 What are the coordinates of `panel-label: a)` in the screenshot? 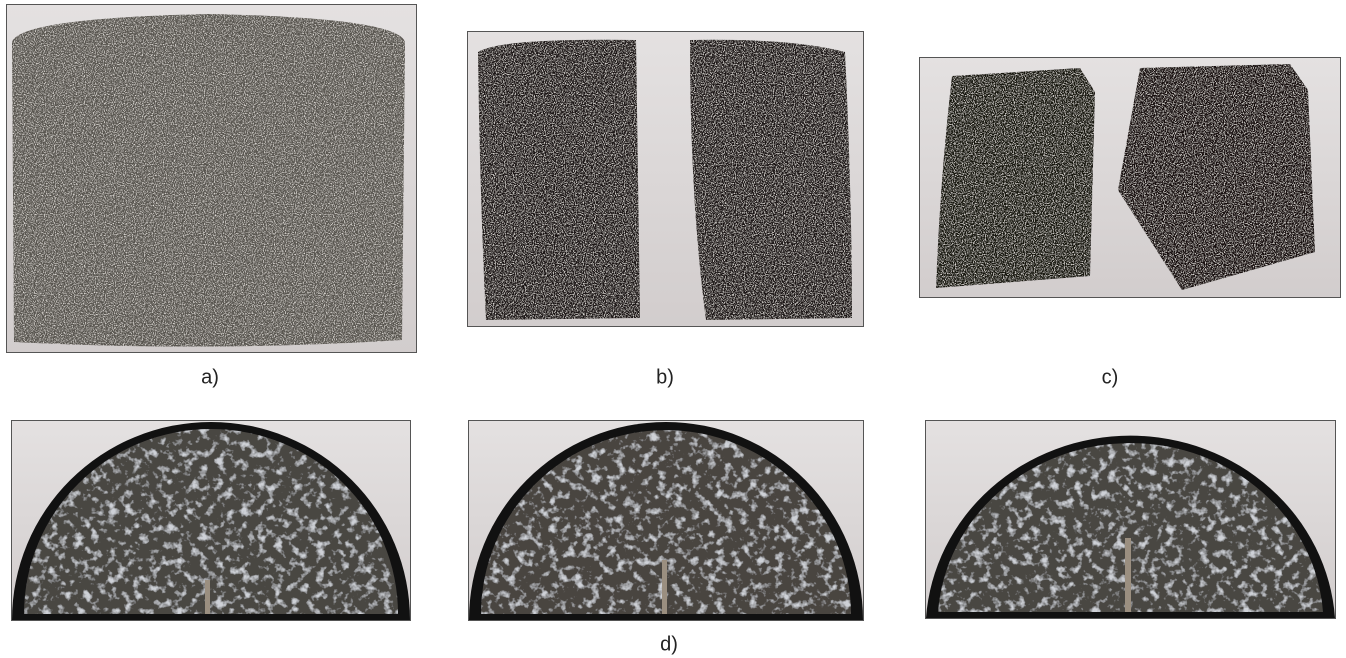 It's located at (210, 377).